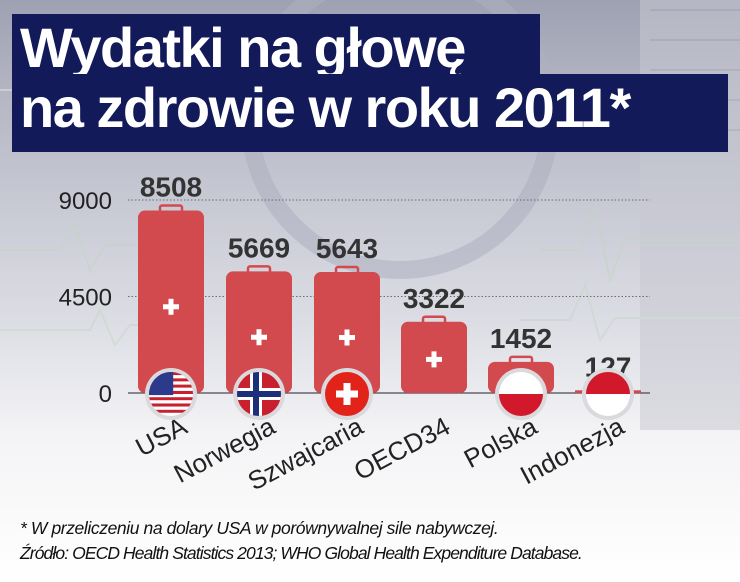 Image resolution: width=740 pixels, height=582 pixels. I want to click on bar-norwegia, so click(259, 329).